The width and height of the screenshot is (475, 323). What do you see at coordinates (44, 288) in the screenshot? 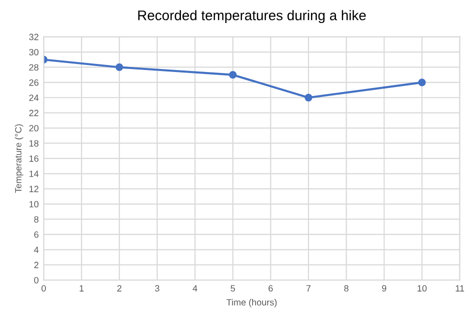
I see `x-tick-label: 0` at bounding box center [44, 288].